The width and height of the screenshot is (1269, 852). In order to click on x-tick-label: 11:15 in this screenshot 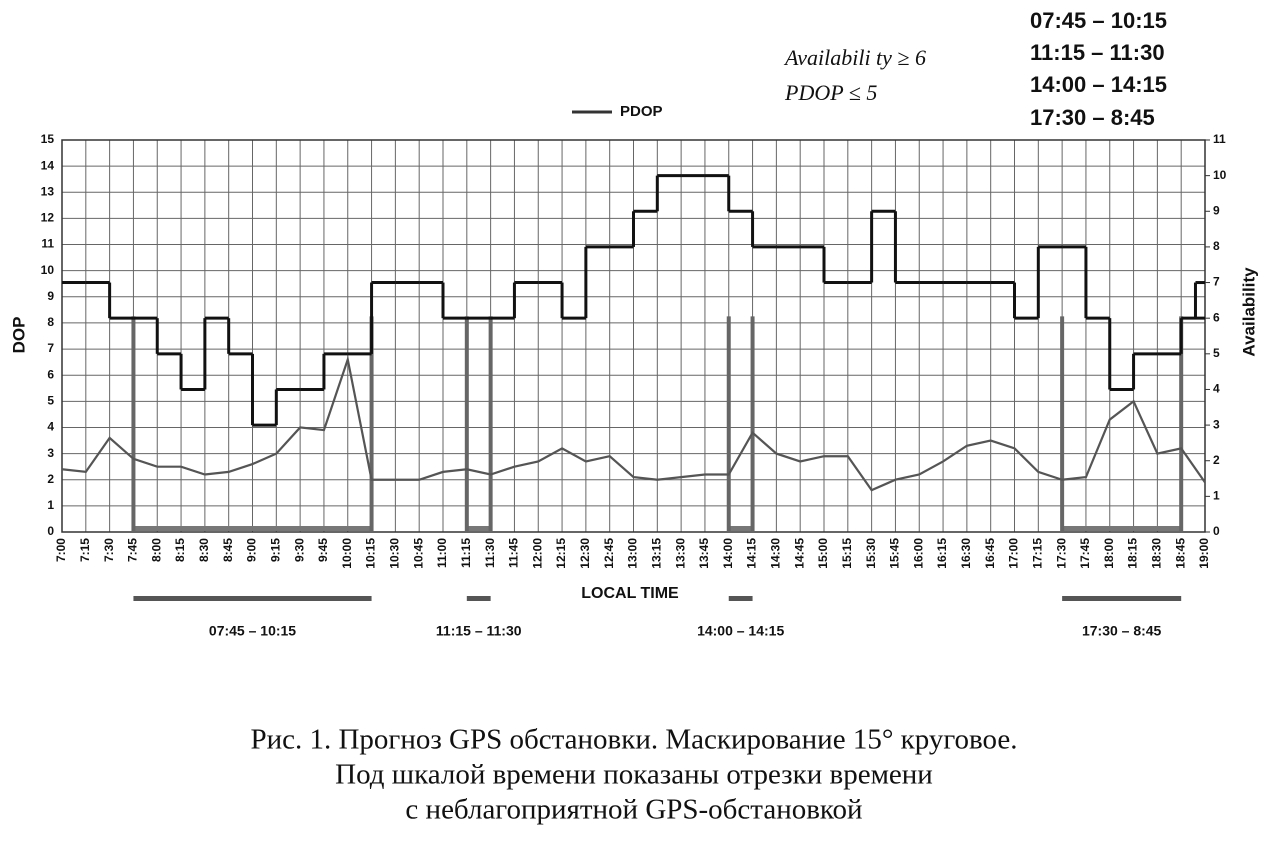, I will do `click(466, 553)`.